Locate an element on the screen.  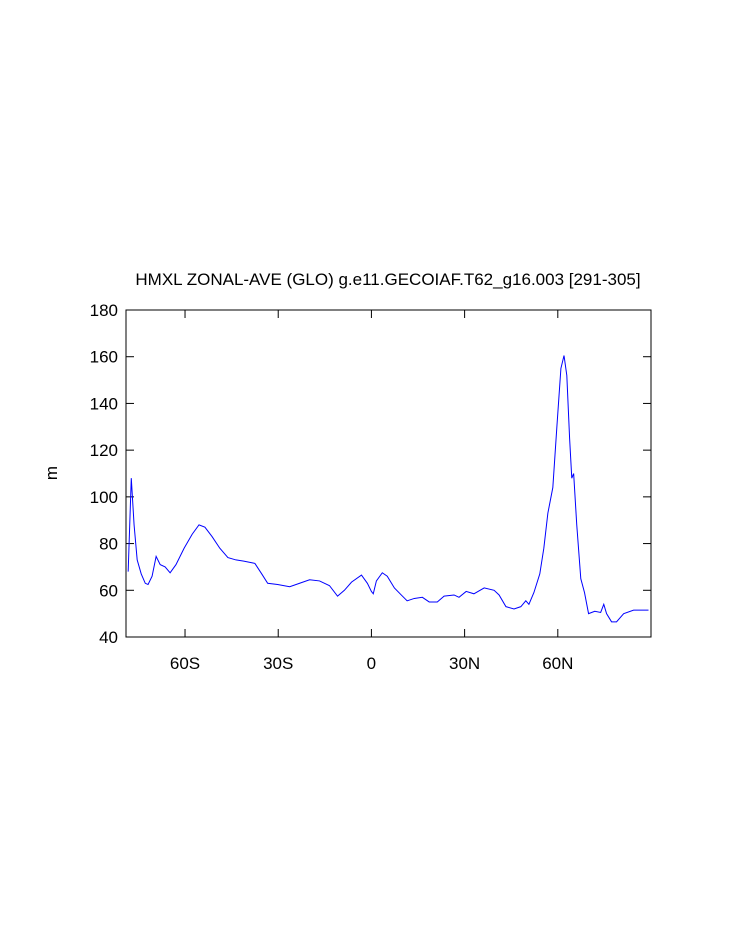
y-axis-label: m is located at coordinates (51, 473).